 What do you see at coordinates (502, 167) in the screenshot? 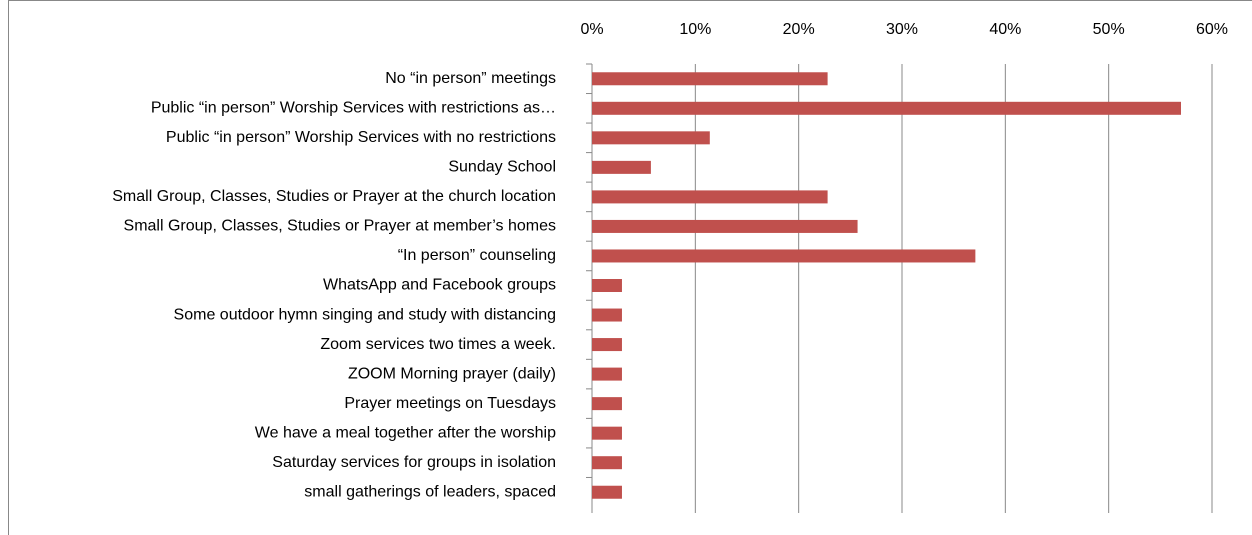
I see `y-tick-label: Sunday School` at bounding box center [502, 167].